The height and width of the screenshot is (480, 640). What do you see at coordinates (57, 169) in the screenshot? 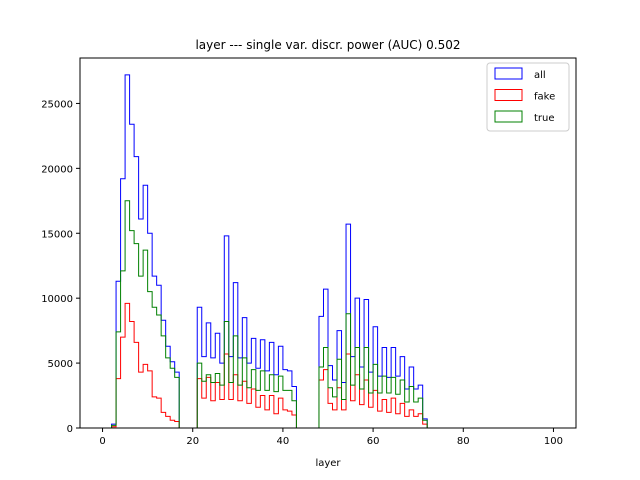
I see `y-tick-label: 20000` at bounding box center [57, 169].